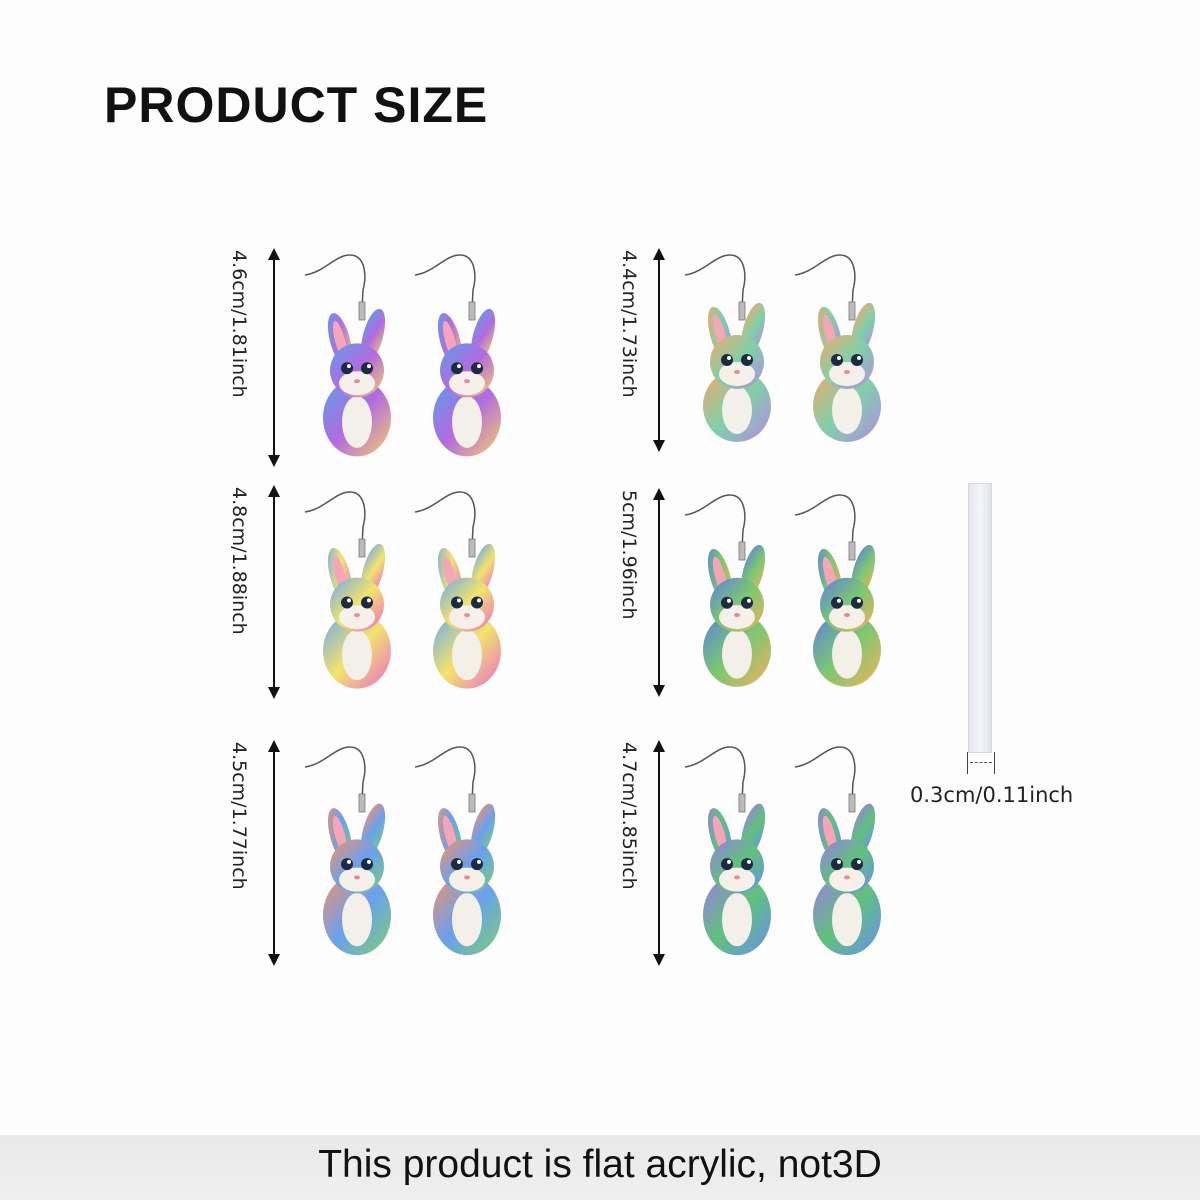 The width and height of the screenshot is (1200, 1200). Describe the element at coordinates (600, 1164) in the screenshot. I see `footer-text: This product is flat acrylic, not3D` at that location.